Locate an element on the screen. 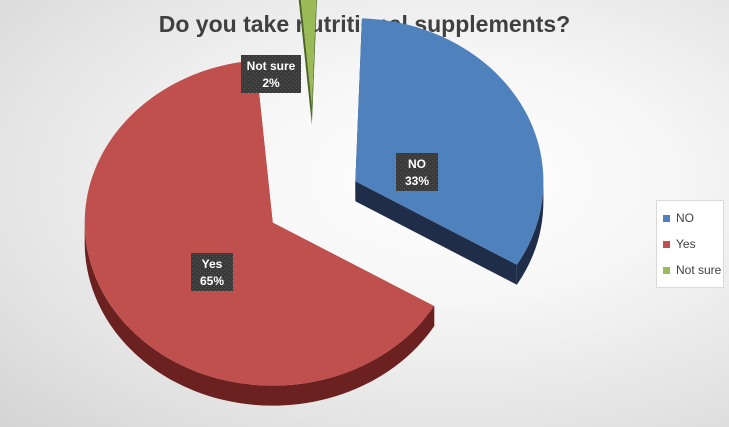 This screenshot has width=729, height=427. legend-swatch-not-sure is located at coordinates (666, 270).